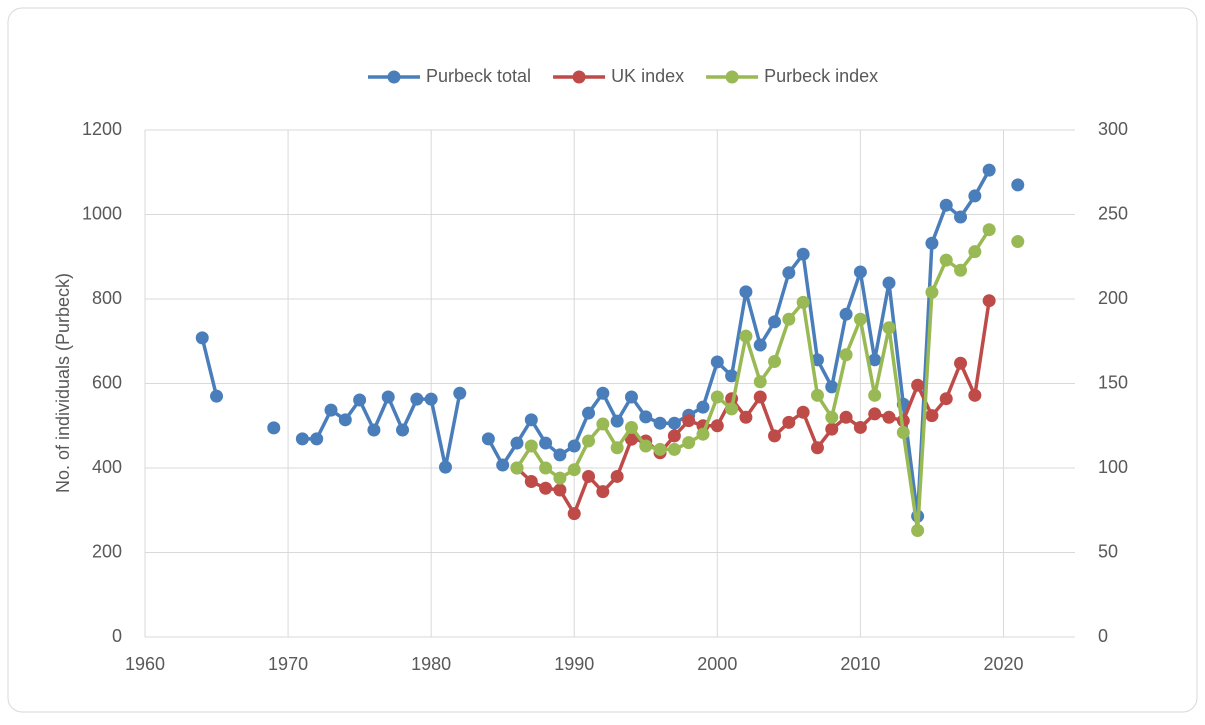  Describe the element at coordinates (1113, 467) in the screenshot. I see `y2-tick-label: 100` at that location.